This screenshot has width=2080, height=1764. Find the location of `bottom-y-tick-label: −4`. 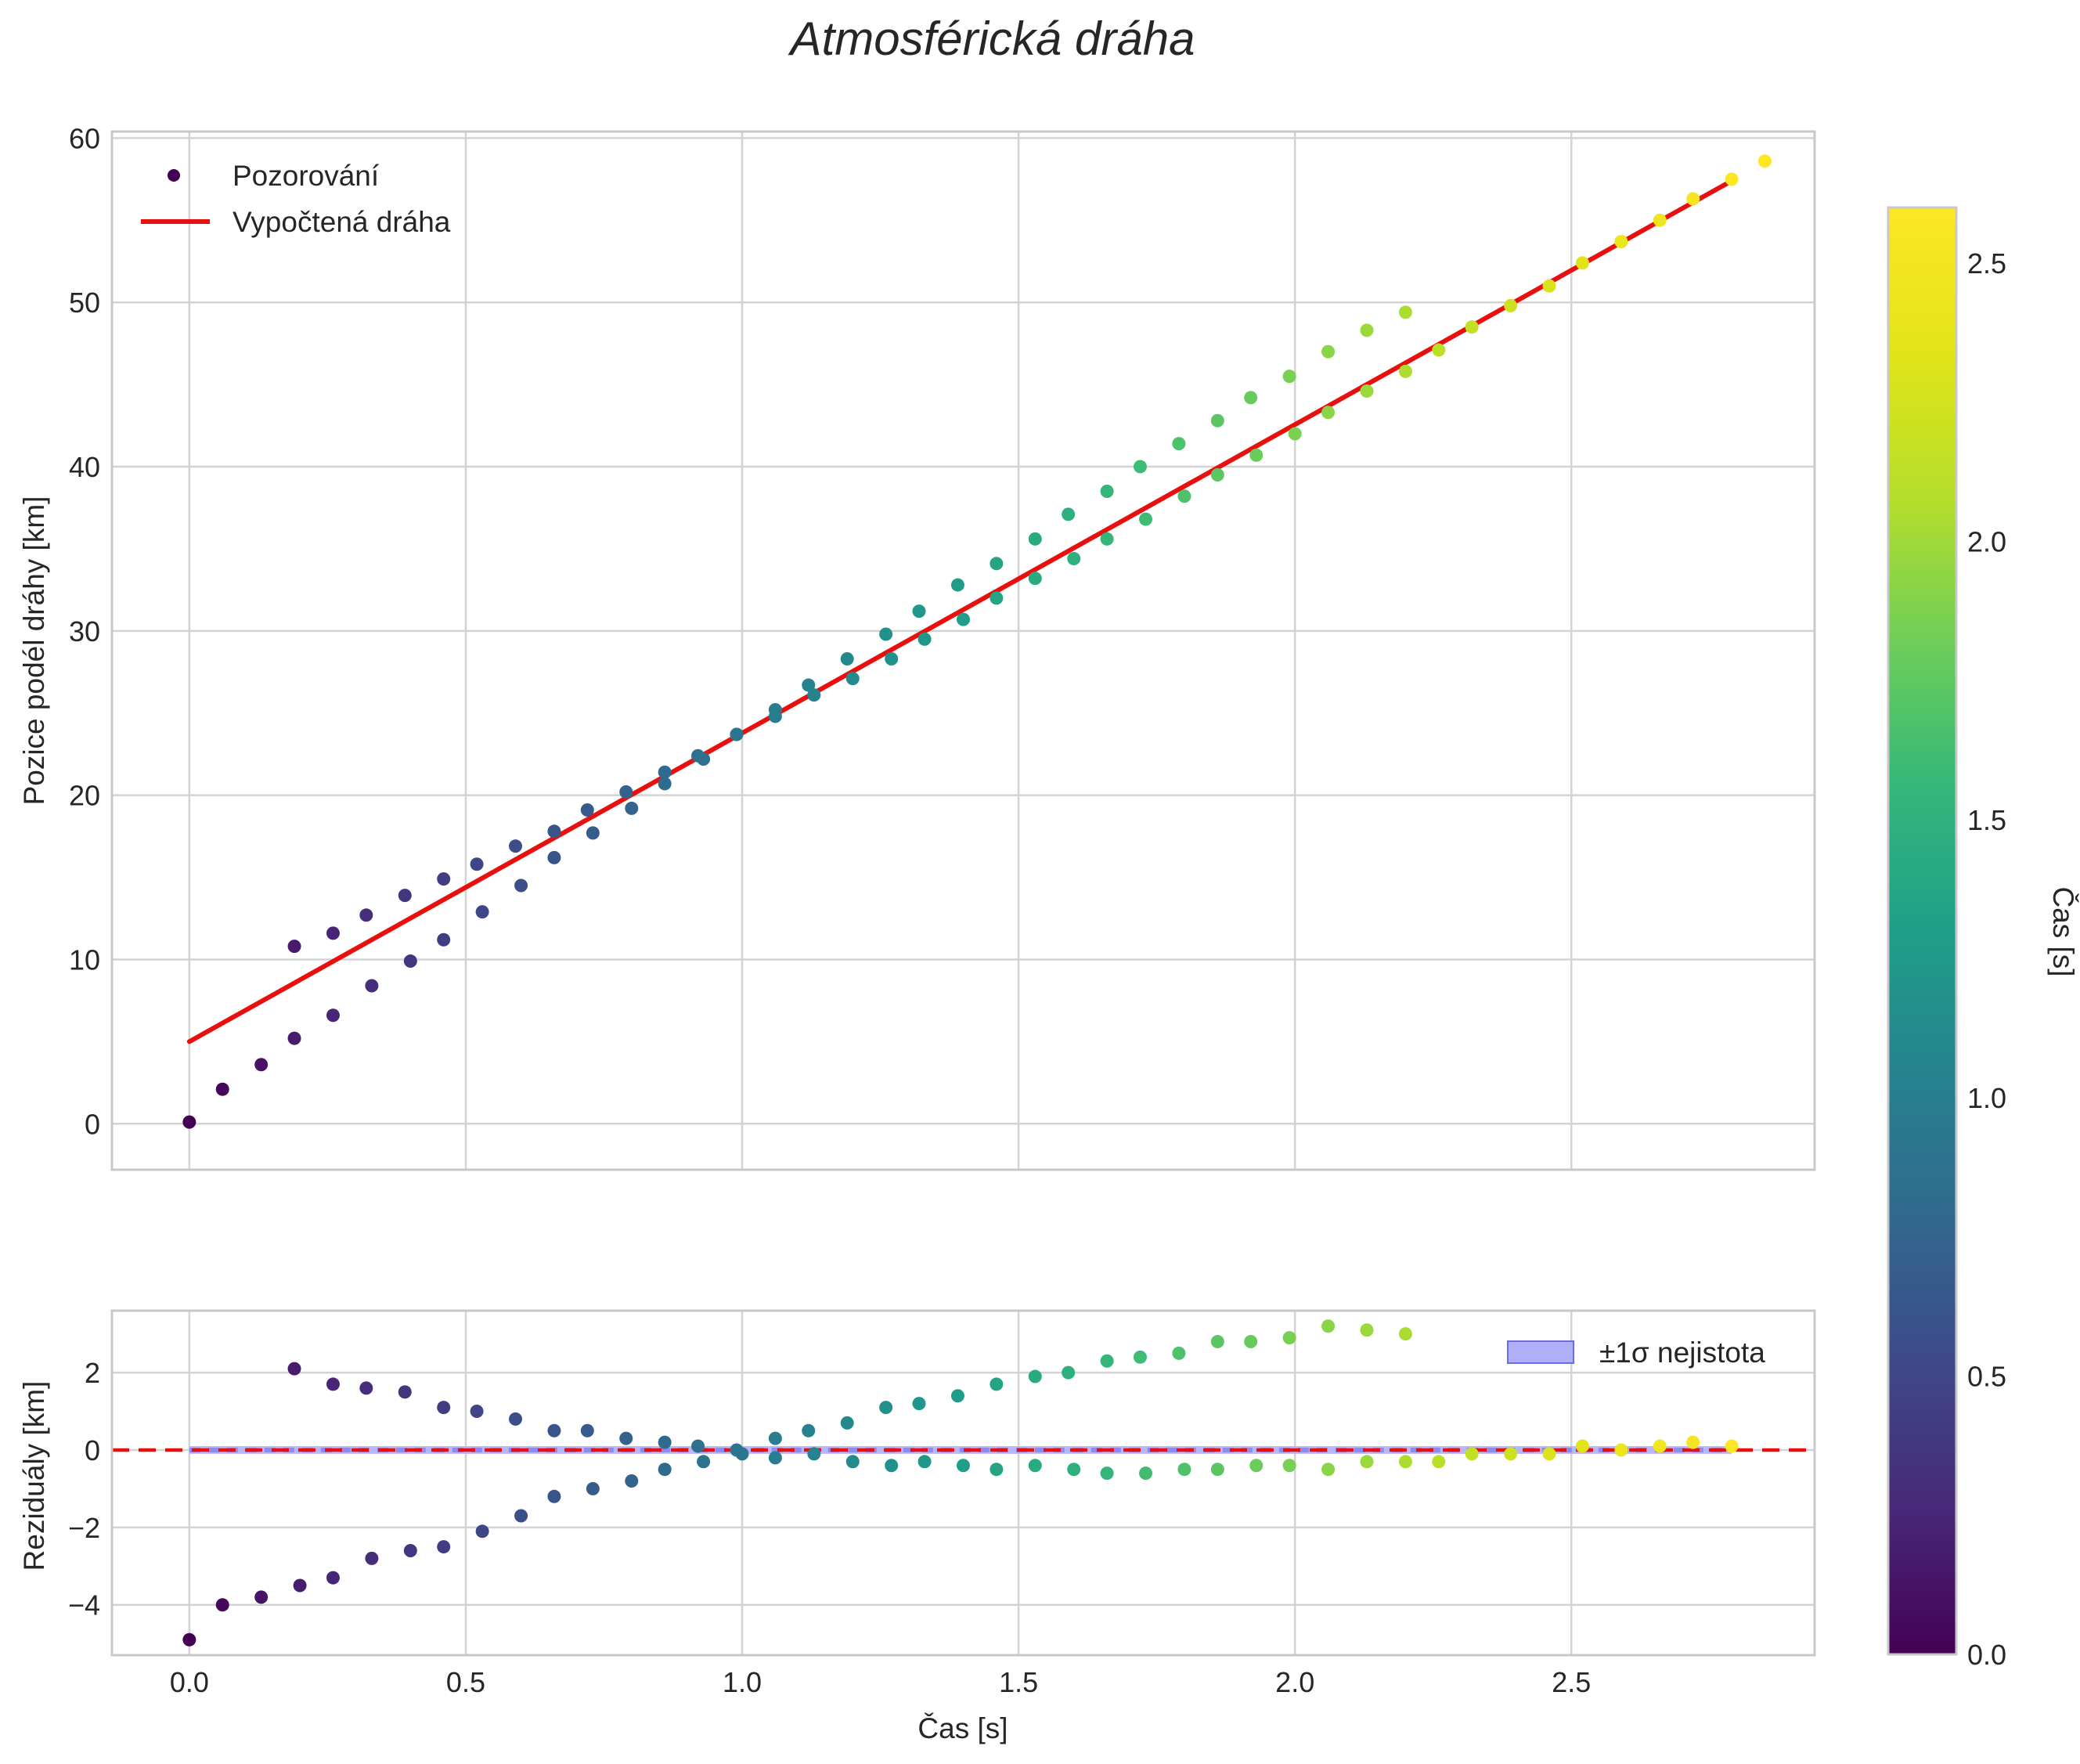

bottom-y-tick-label: −4 is located at coordinates (84, 1605).